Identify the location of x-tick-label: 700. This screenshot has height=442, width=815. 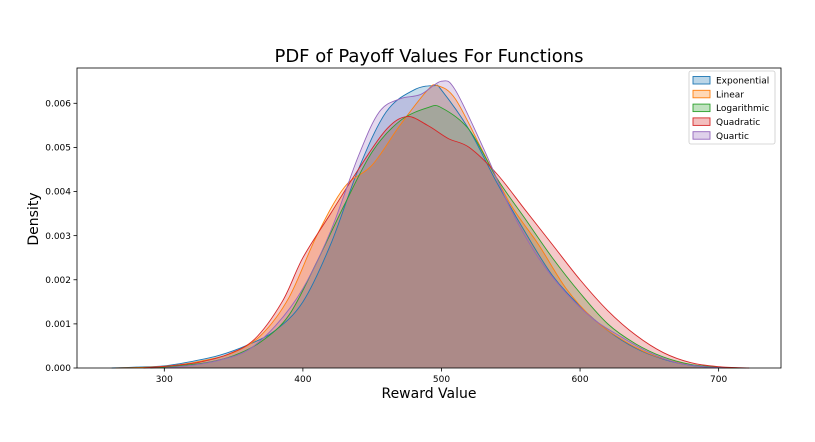
(718, 380).